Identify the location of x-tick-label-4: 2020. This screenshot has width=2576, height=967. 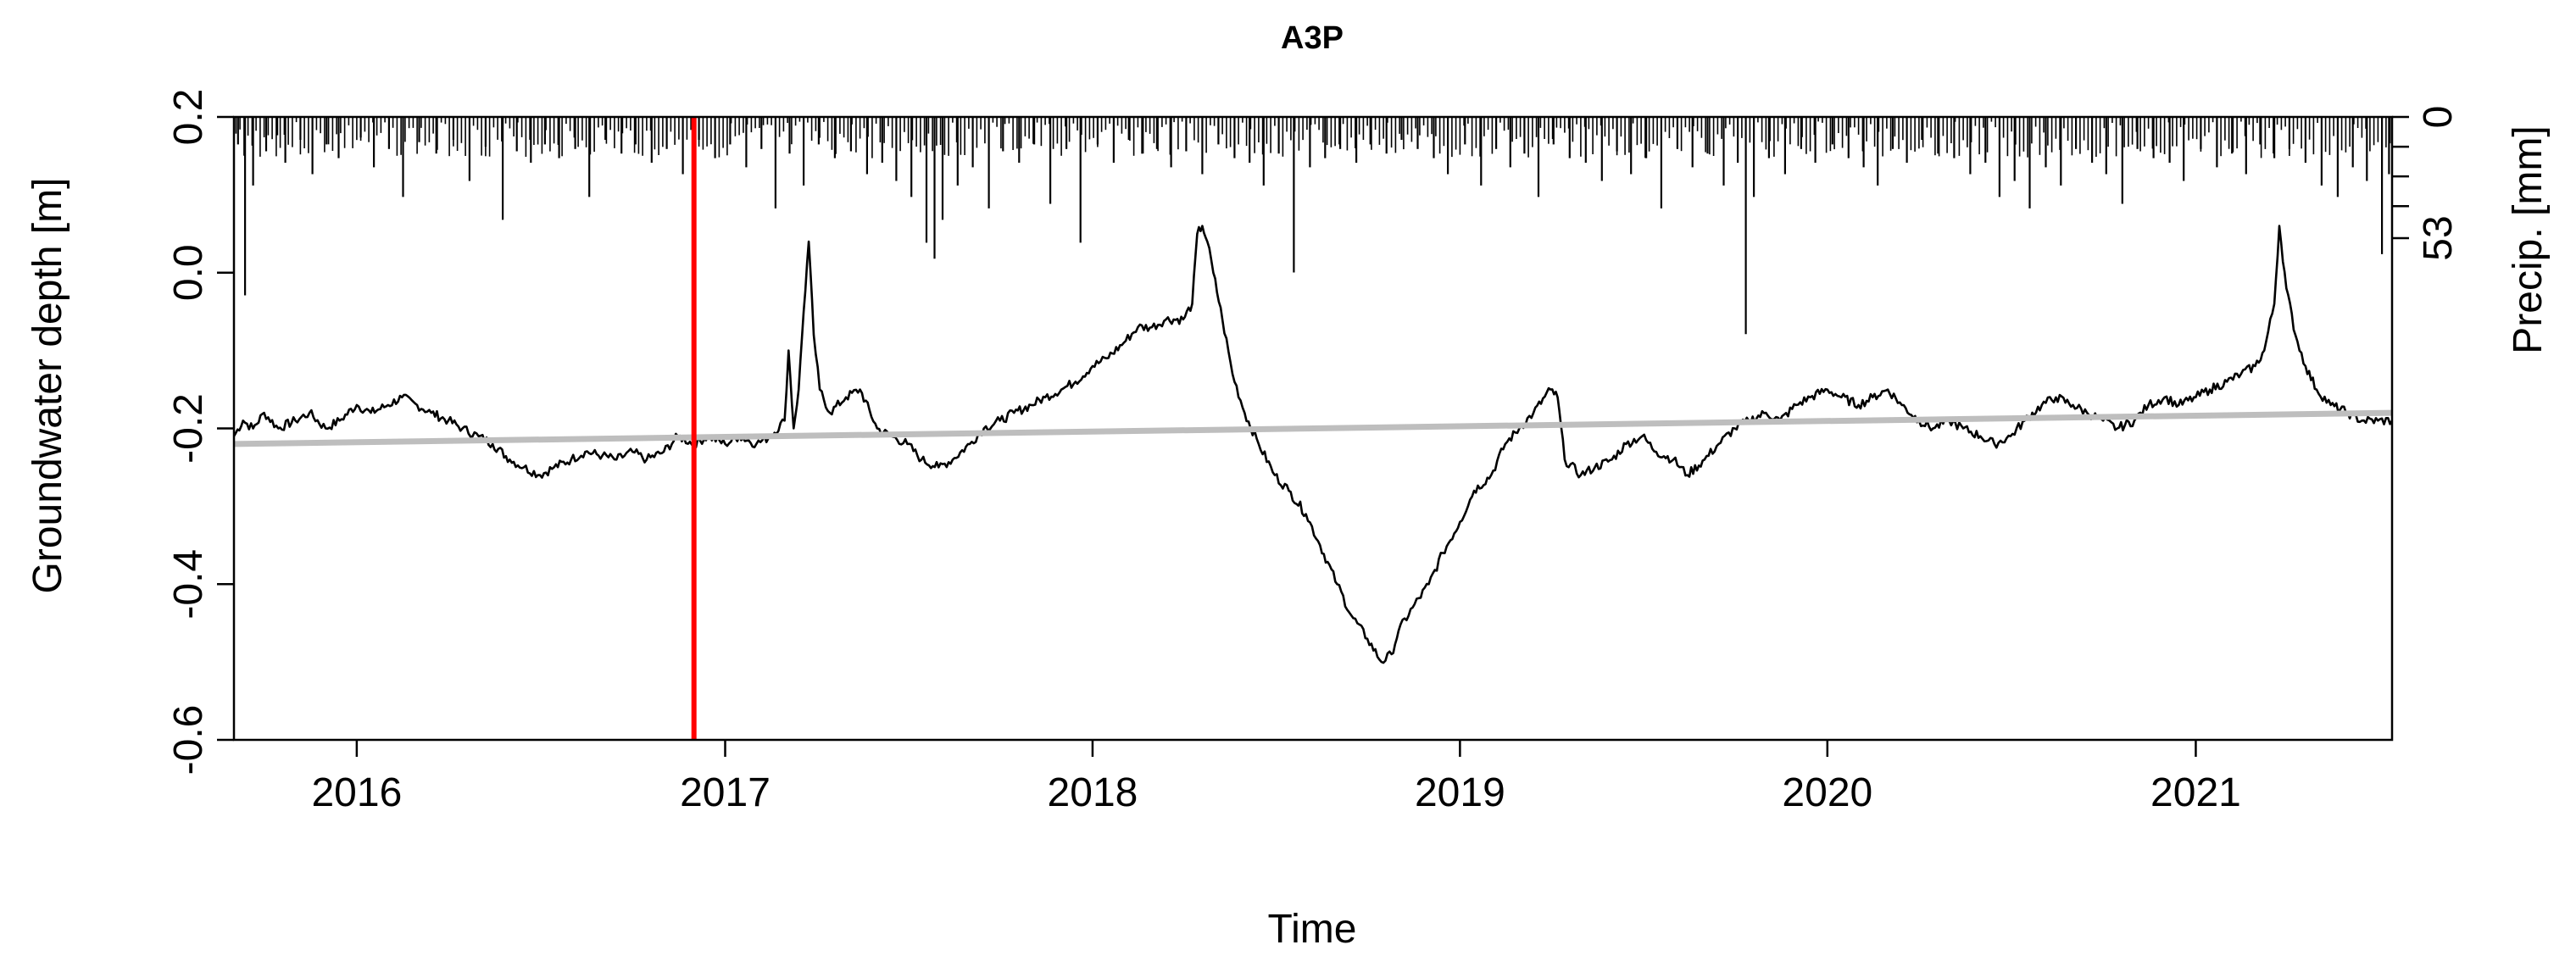
(1827, 793).